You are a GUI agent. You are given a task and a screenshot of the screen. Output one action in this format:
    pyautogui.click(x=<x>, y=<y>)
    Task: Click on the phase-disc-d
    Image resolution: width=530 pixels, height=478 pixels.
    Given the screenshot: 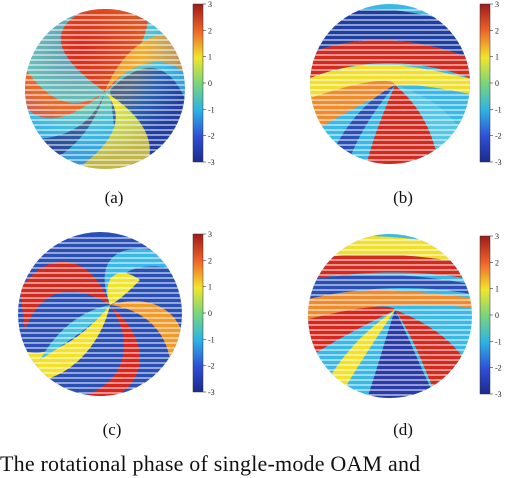 What is the action you would take?
    pyautogui.click(x=390, y=316)
    